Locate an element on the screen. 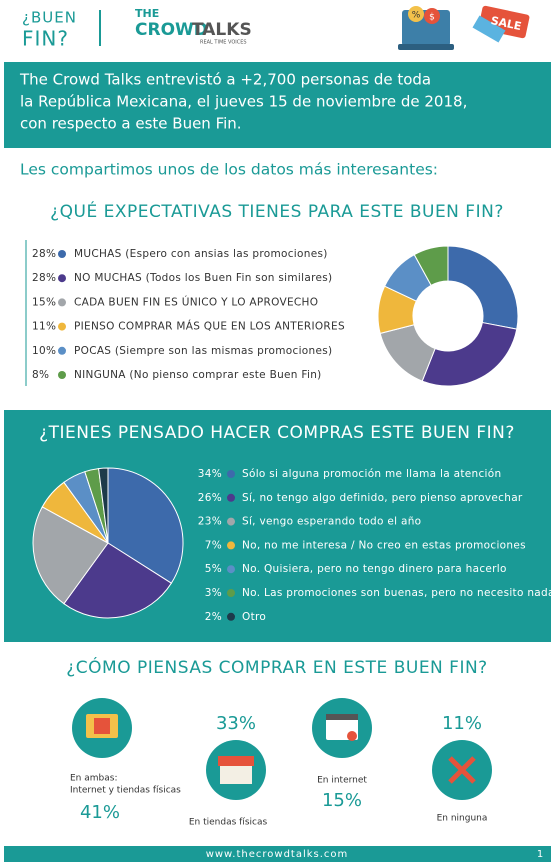 The height and width of the screenshot is (864, 555). legend-label: CADA BUEN FIN ES ÚNICO Y LO APROVECHO is located at coordinates (196, 301).